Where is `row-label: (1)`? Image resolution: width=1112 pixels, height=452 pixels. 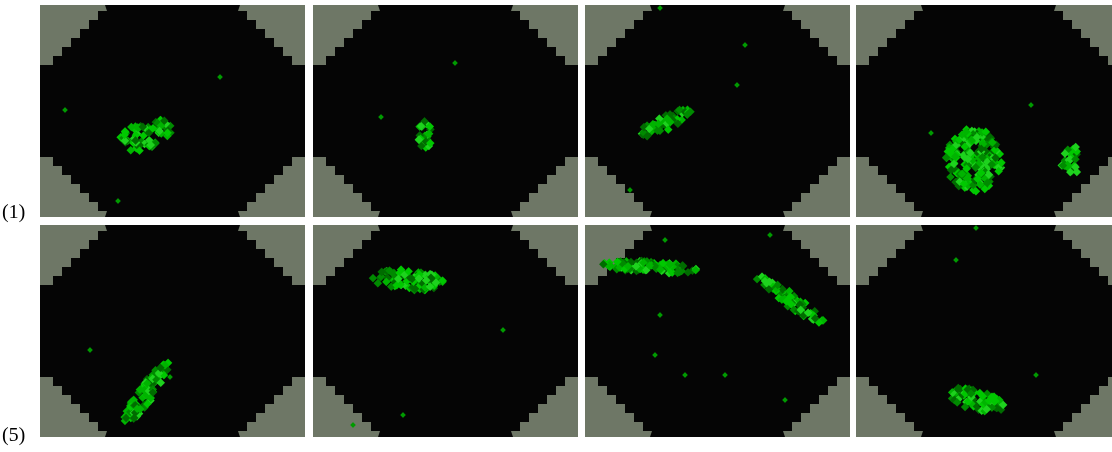
row-label: (1) is located at coordinates (13, 212).